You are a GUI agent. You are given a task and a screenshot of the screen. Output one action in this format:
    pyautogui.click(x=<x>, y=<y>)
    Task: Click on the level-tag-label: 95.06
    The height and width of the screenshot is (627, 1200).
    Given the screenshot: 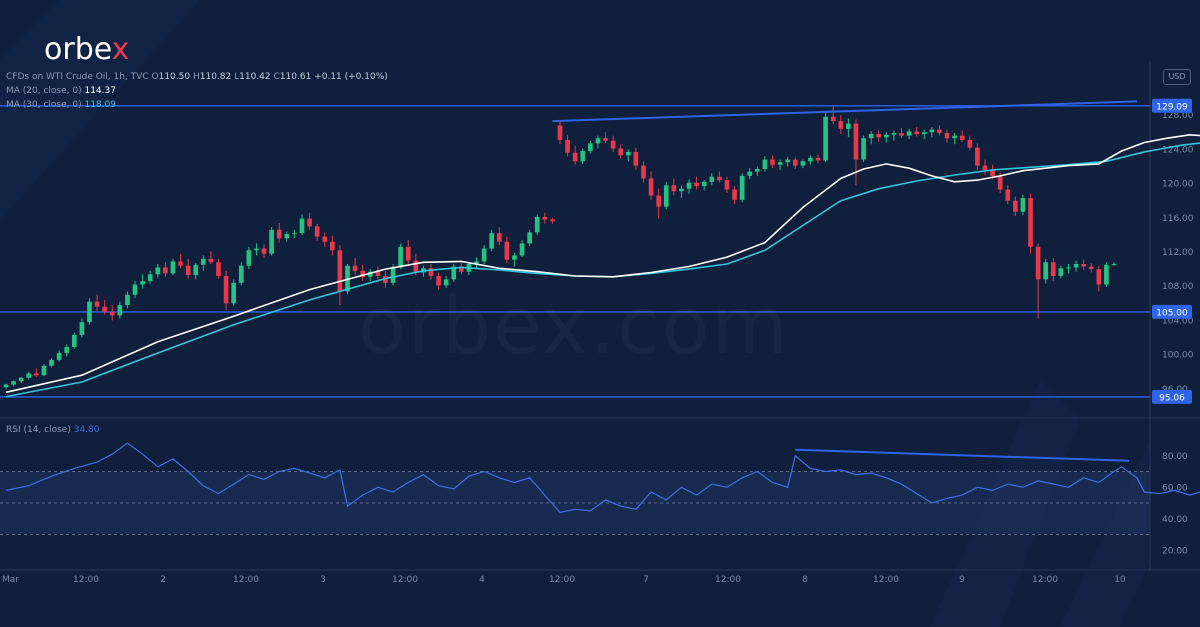 What is the action you would take?
    pyautogui.click(x=1172, y=398)
    